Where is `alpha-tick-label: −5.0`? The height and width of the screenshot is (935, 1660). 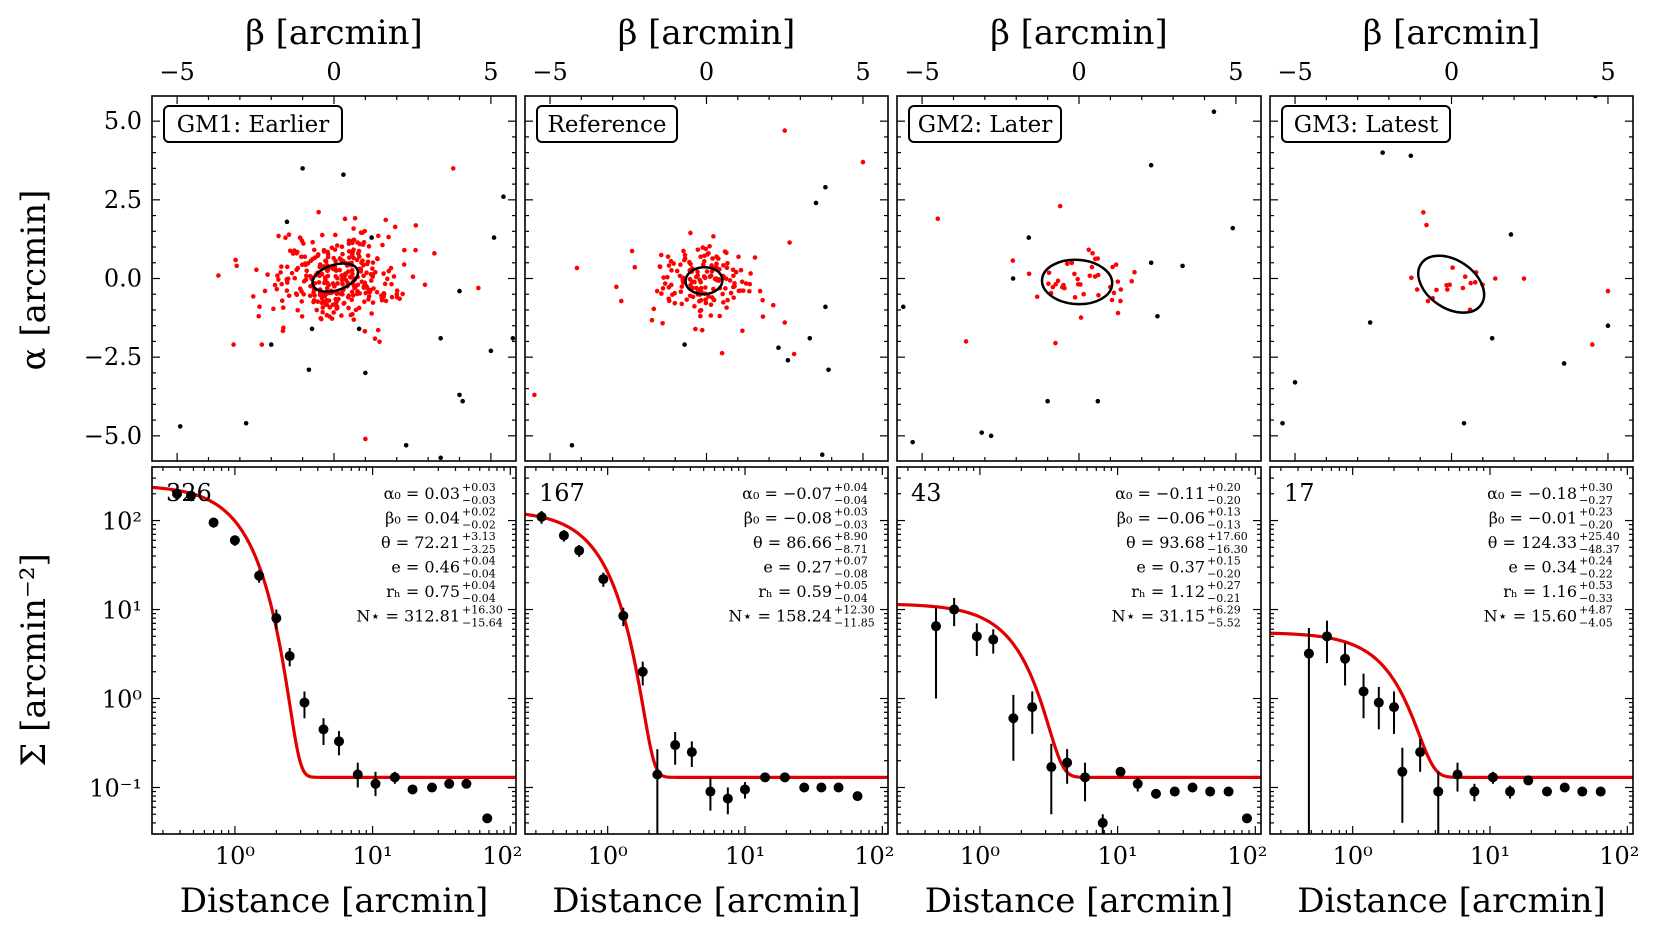
alpha-tick-label: −5.0 is located at coordinates (113, 436).